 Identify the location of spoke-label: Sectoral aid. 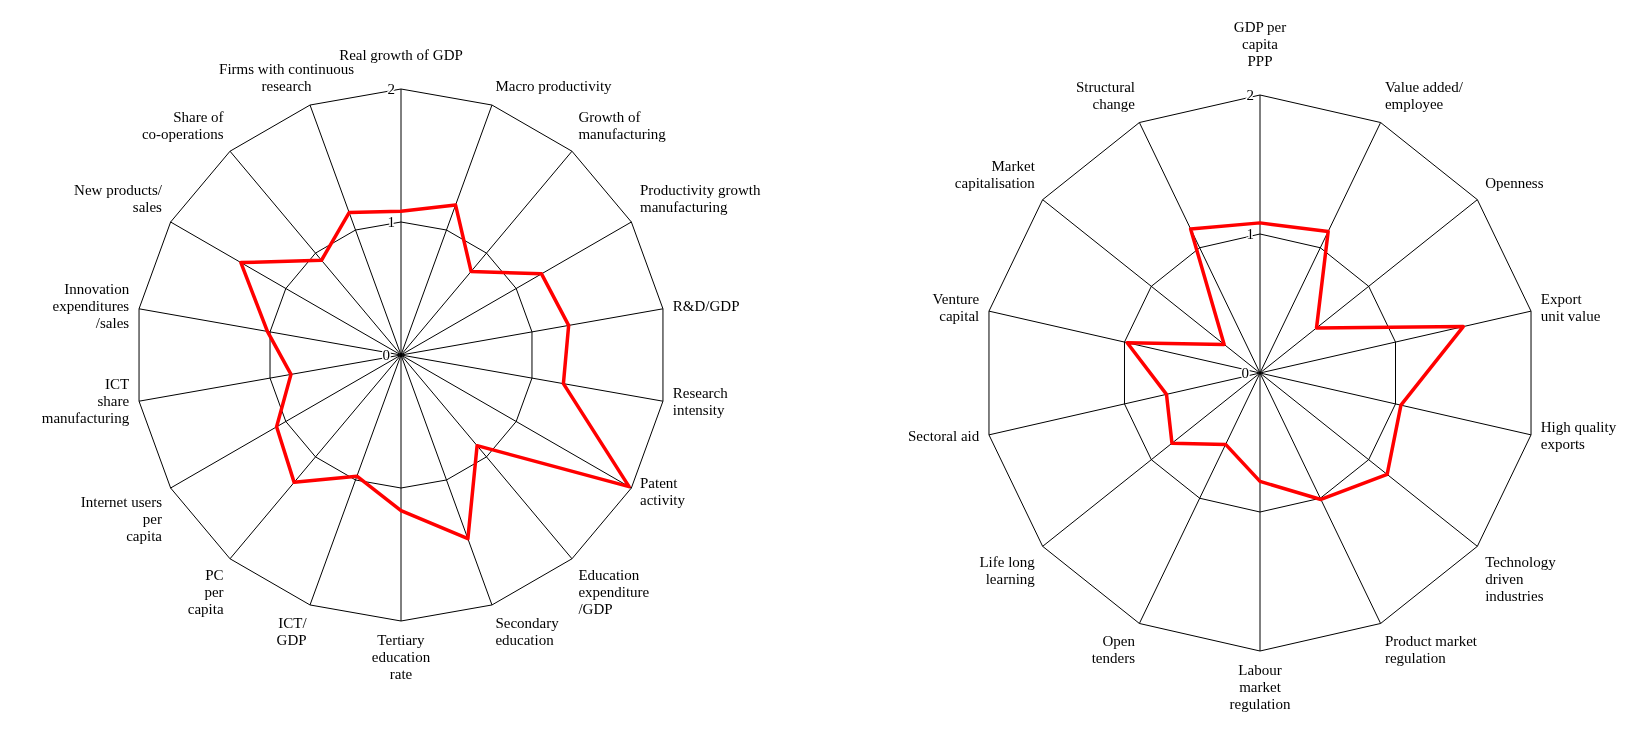
(943, 435).